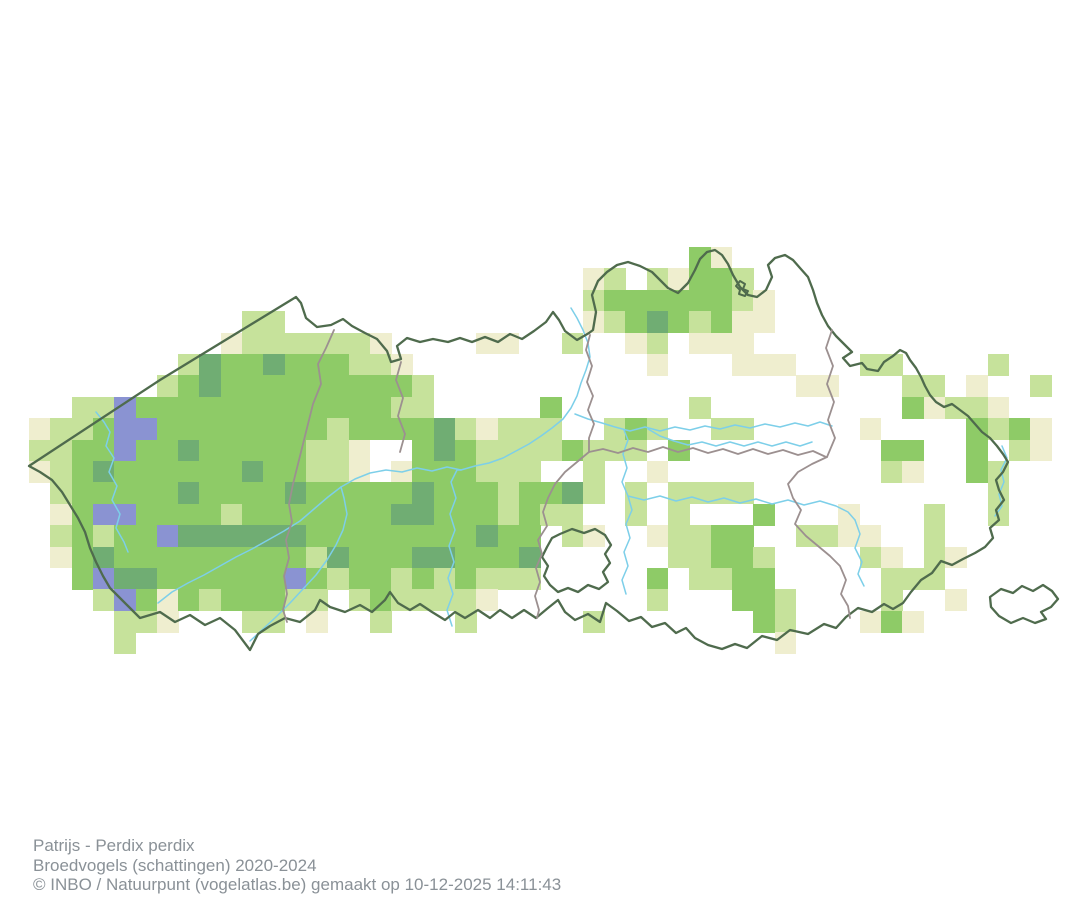 Image resolution: width=1074 pixels, height=900 pixels. Describe the element at coordinates (114, 845) in the screenshot. I see `species-title: Patrijs - Perdix perdix` at that location.